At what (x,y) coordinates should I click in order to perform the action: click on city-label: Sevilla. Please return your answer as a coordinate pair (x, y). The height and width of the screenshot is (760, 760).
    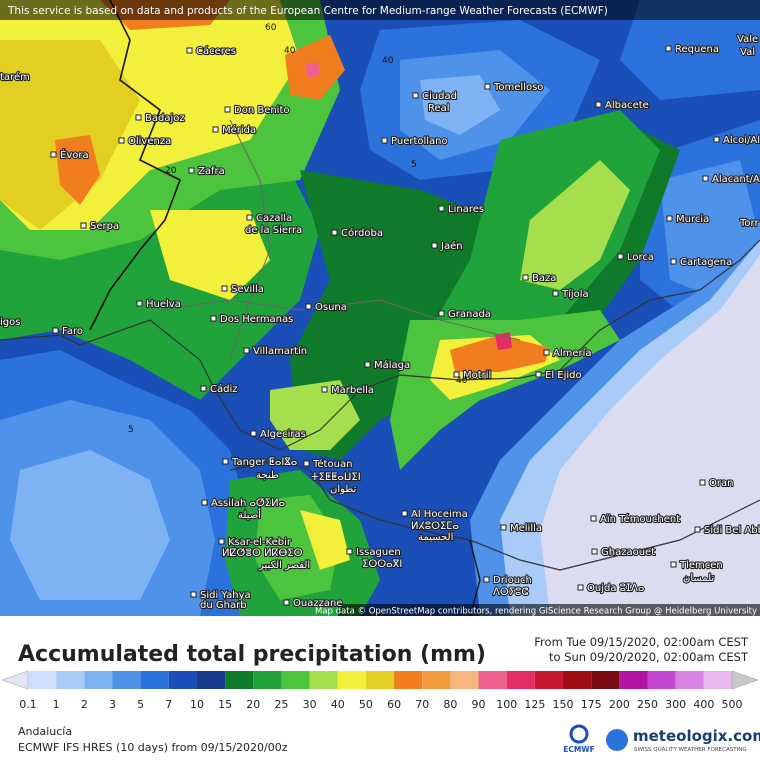
    Looking at the image, I should click on (247, 289).